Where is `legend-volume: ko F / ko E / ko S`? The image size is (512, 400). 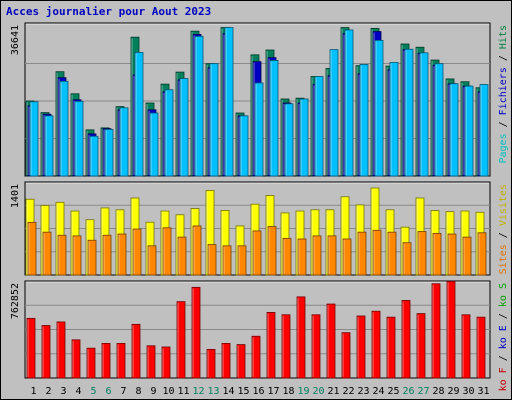 legend-volume: ko F / ko E / ko S is located at coordinates (503, 337).